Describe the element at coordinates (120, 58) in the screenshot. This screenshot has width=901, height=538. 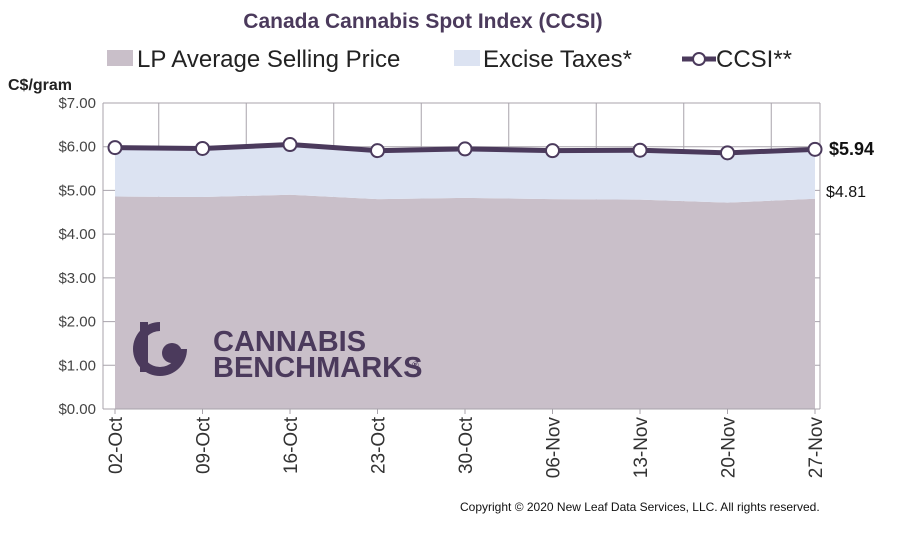
I see `legend-swatch-lp` at that location.